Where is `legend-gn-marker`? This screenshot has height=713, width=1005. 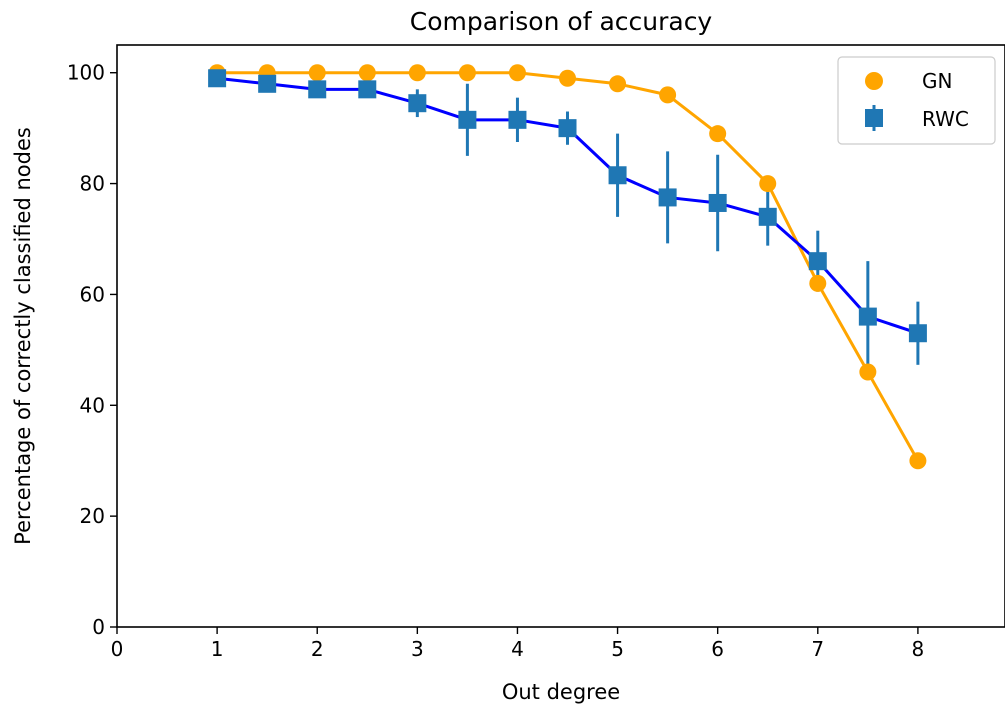
legend-gn-marker is located at coordinates (874, 81).